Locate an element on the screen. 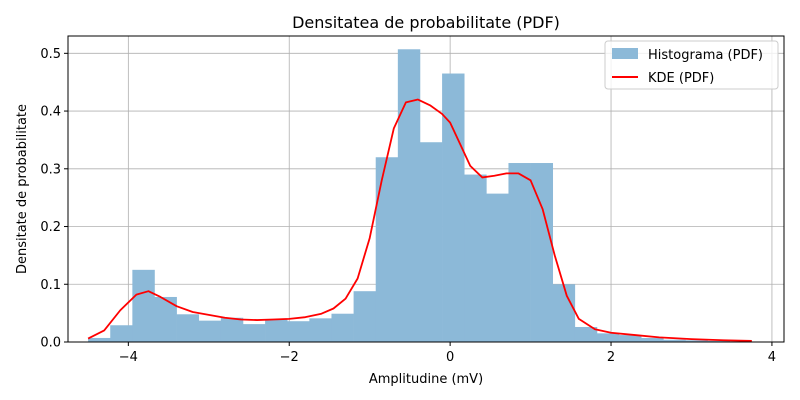 This screenshot has width=800, height=400. x-axis-label: Amplitudine (mV) is located at coordinates (426, 379).